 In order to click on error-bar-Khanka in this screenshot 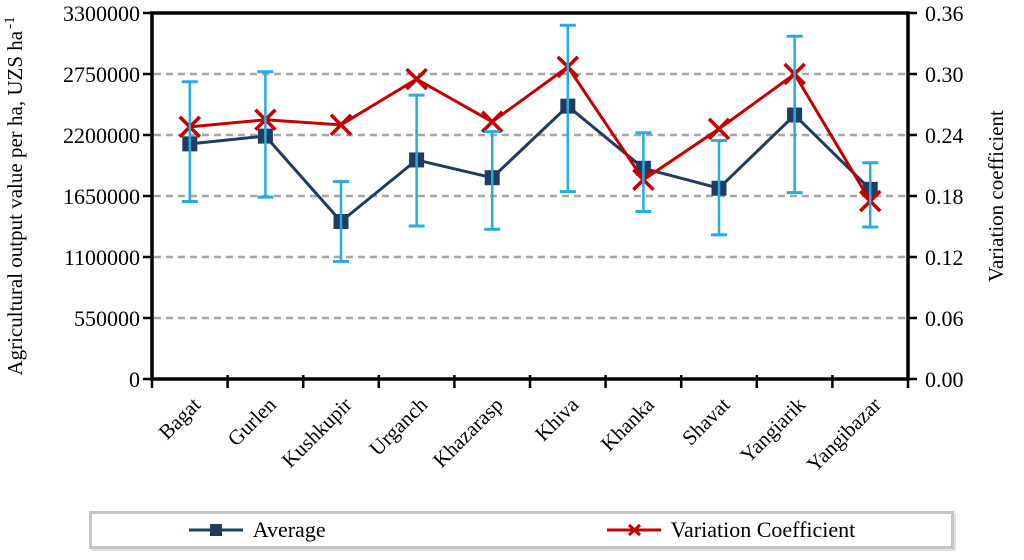, I will do `click(643, 172)`.